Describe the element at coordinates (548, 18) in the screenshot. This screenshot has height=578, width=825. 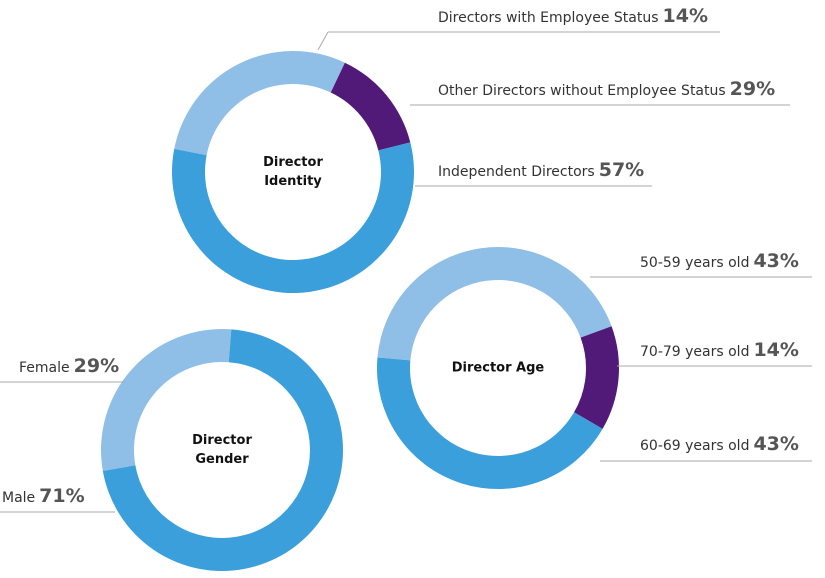
I see `segment-name: Directors with Employee Status` at that location.